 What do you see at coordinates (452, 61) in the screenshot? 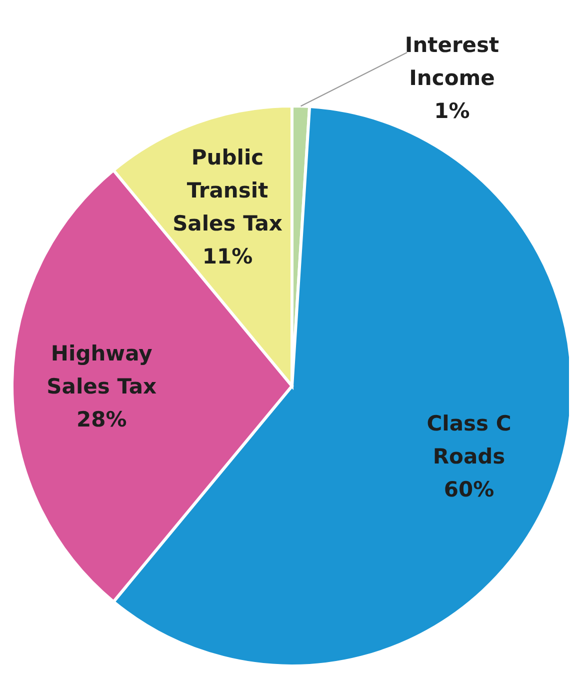
I see `slice-label: Interest Income` at bounding box center [452, 61].